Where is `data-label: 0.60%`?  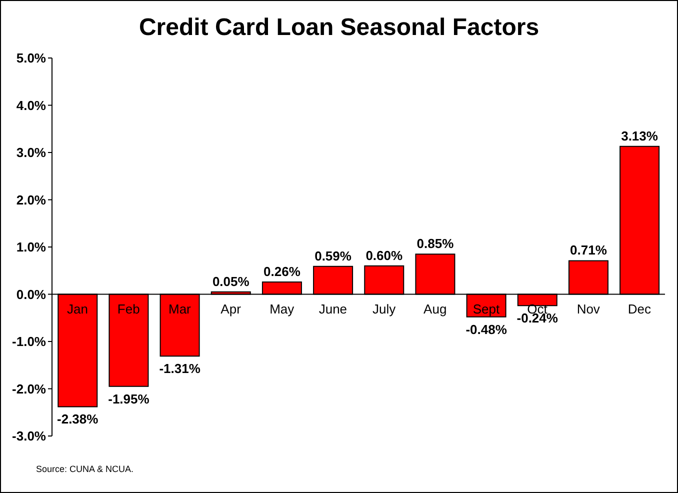
data-label: 0.60% is located at coordinates (384, 255).